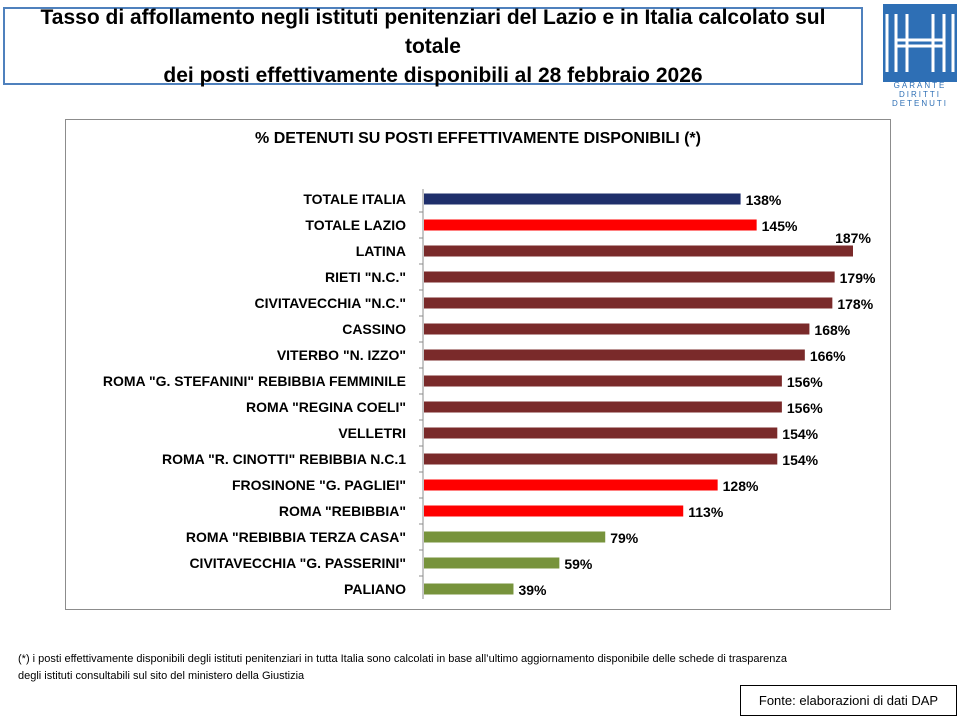 This screenshot has width=960, height=720. Describe the element at coordinates (254, 381) in the screenshot. I see `category-label: ROMA "G. STEFANINI" REBIBBIA FEMMINILE` at that location.